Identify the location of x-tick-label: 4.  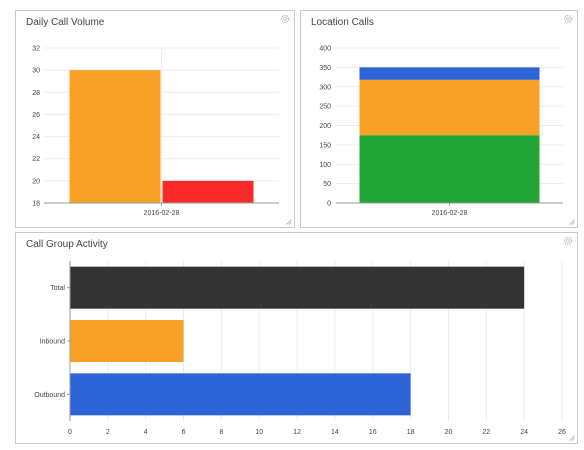
(146, 432).